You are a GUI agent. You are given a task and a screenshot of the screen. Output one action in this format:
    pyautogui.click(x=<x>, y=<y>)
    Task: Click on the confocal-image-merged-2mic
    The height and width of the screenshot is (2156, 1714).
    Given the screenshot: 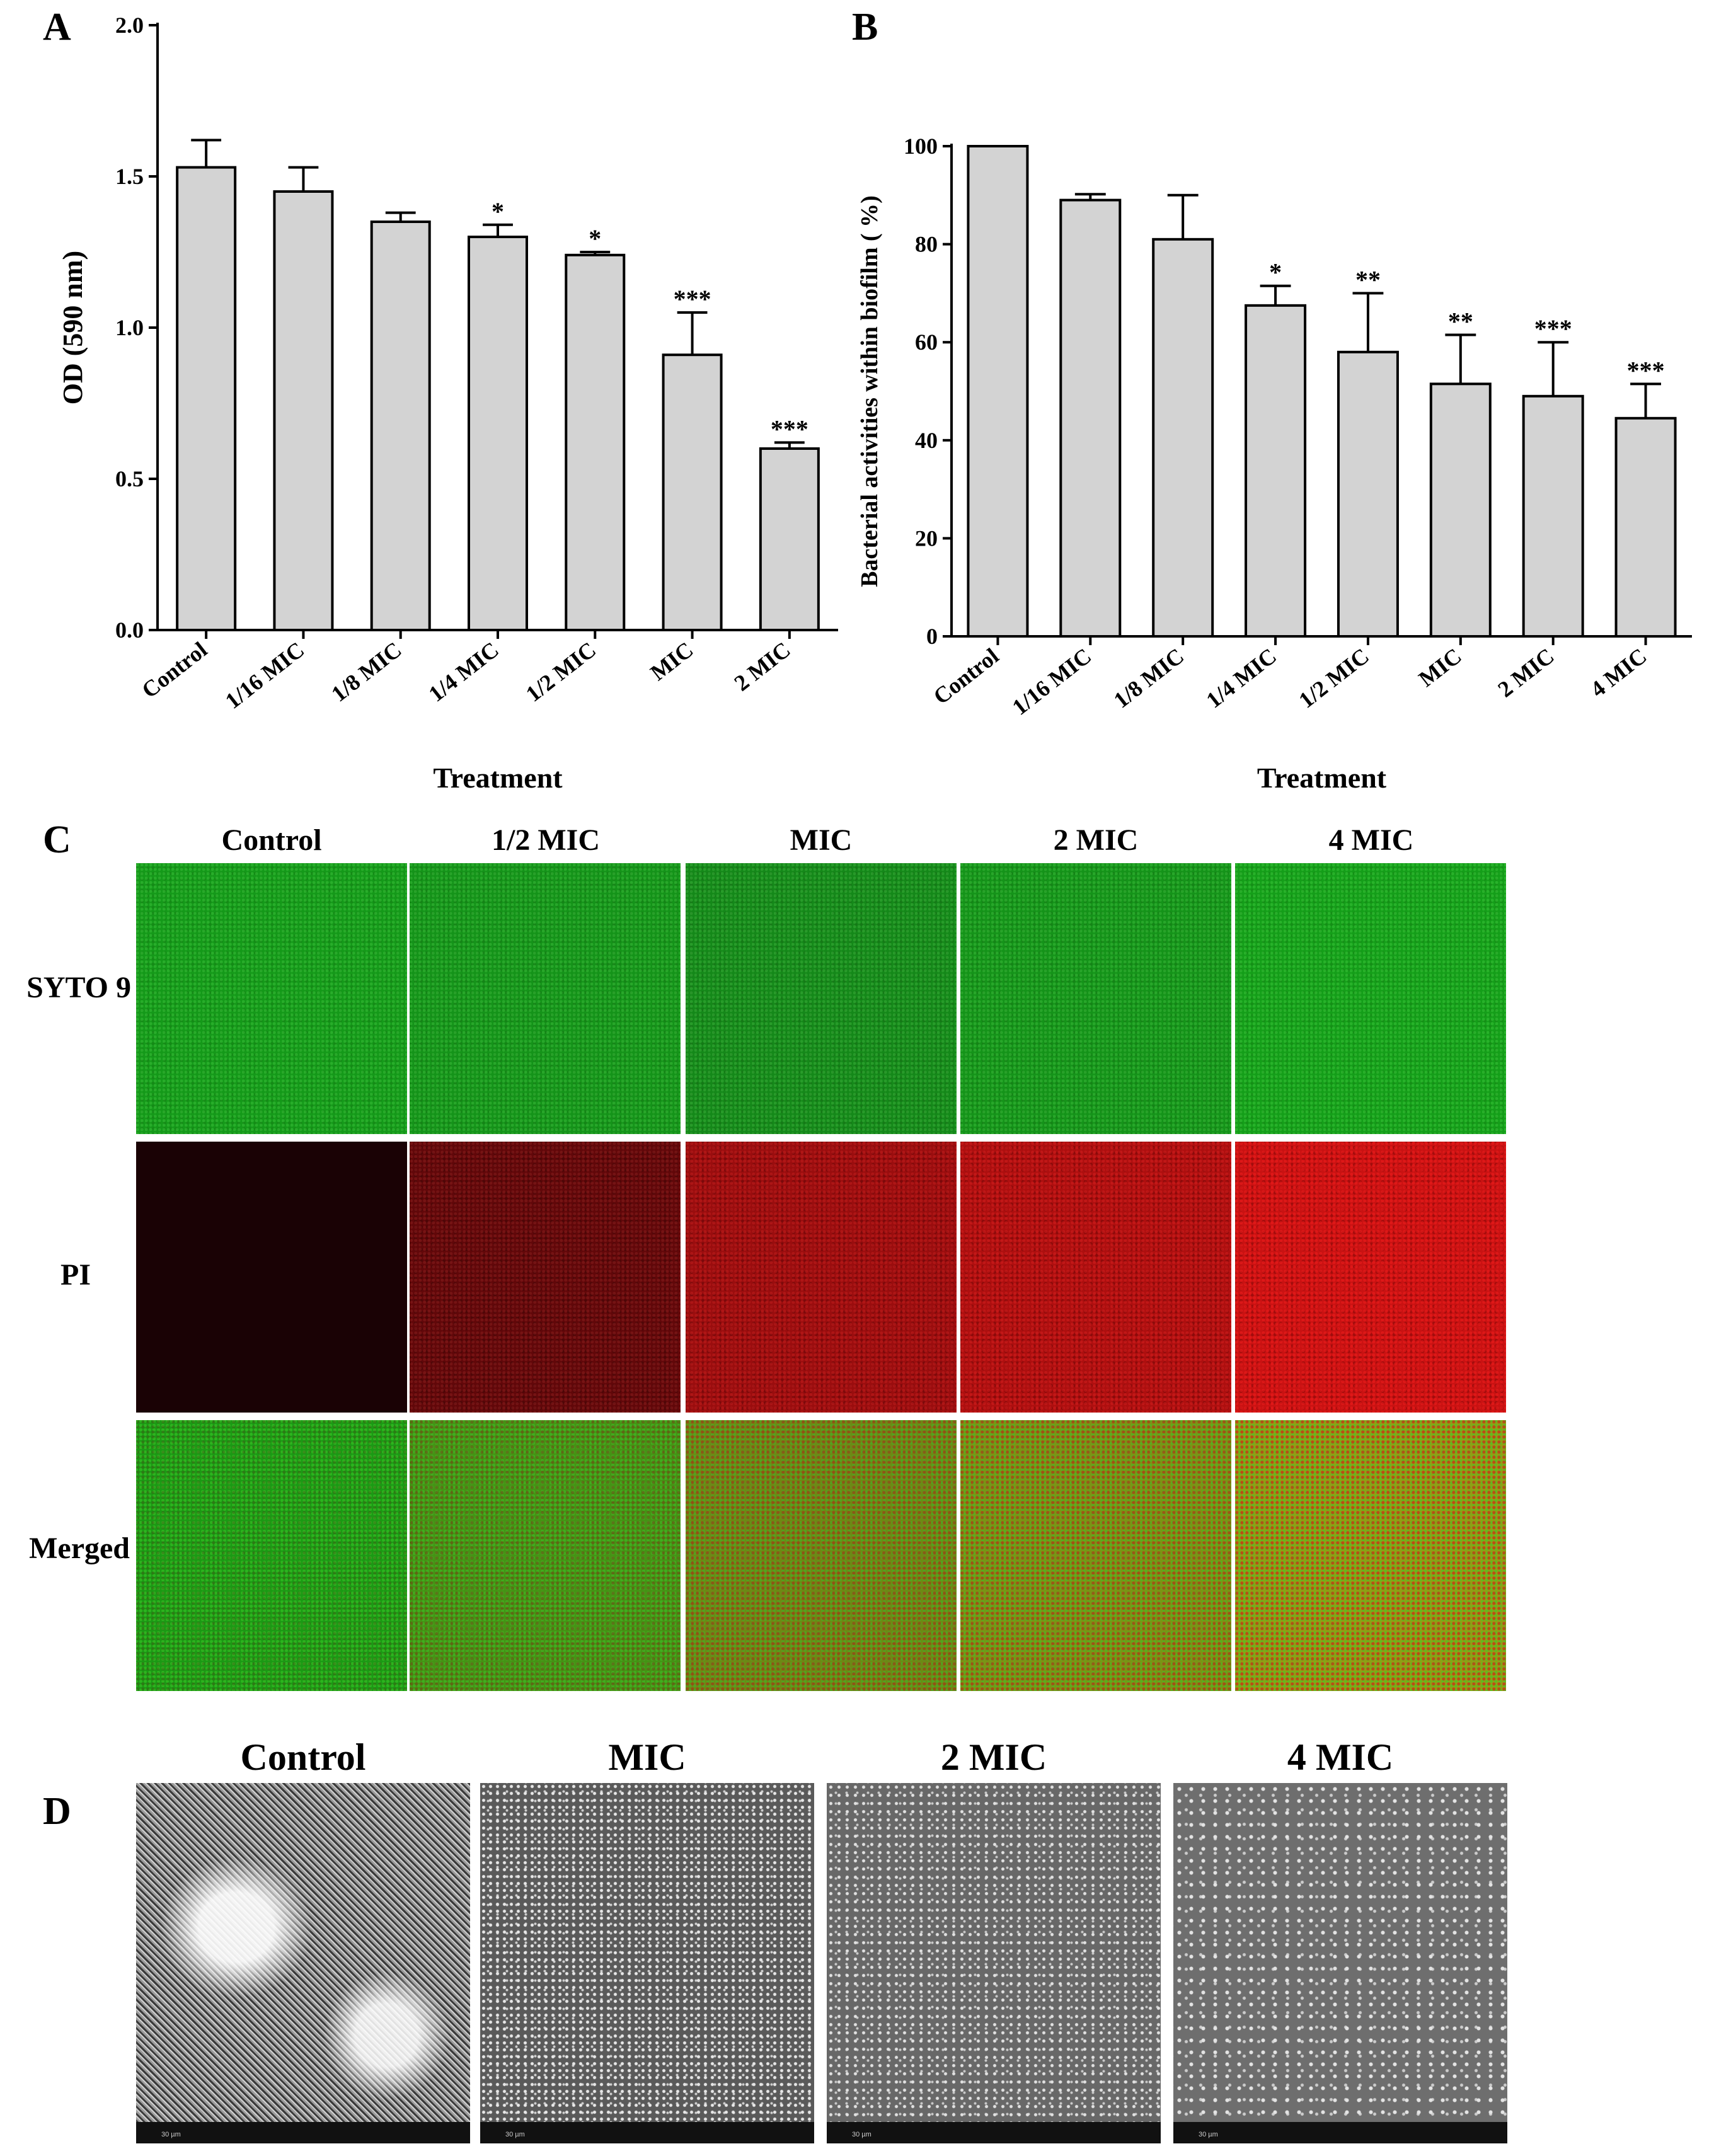 What is the action you would take?
    pyautogui.click(x=1095, y=1555)
    